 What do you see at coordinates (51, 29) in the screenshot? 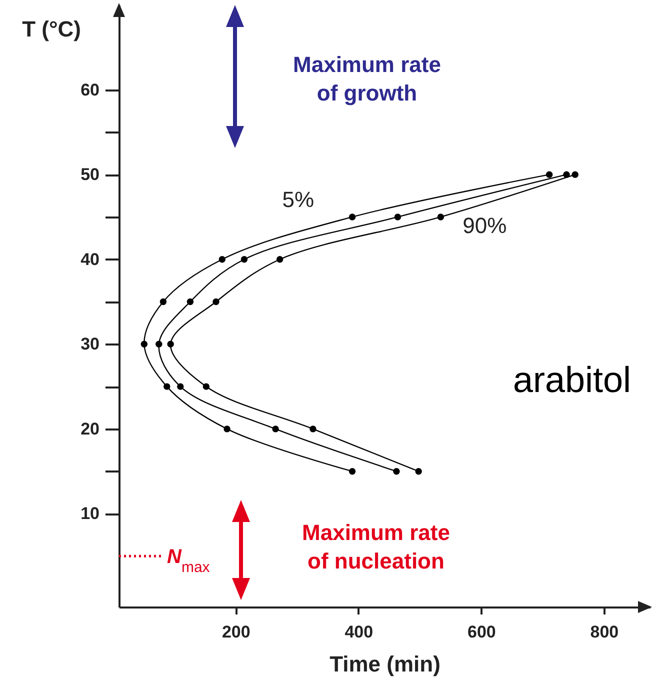
I see `y-axis-title: T (°C)` at bounding box center [51, 29].